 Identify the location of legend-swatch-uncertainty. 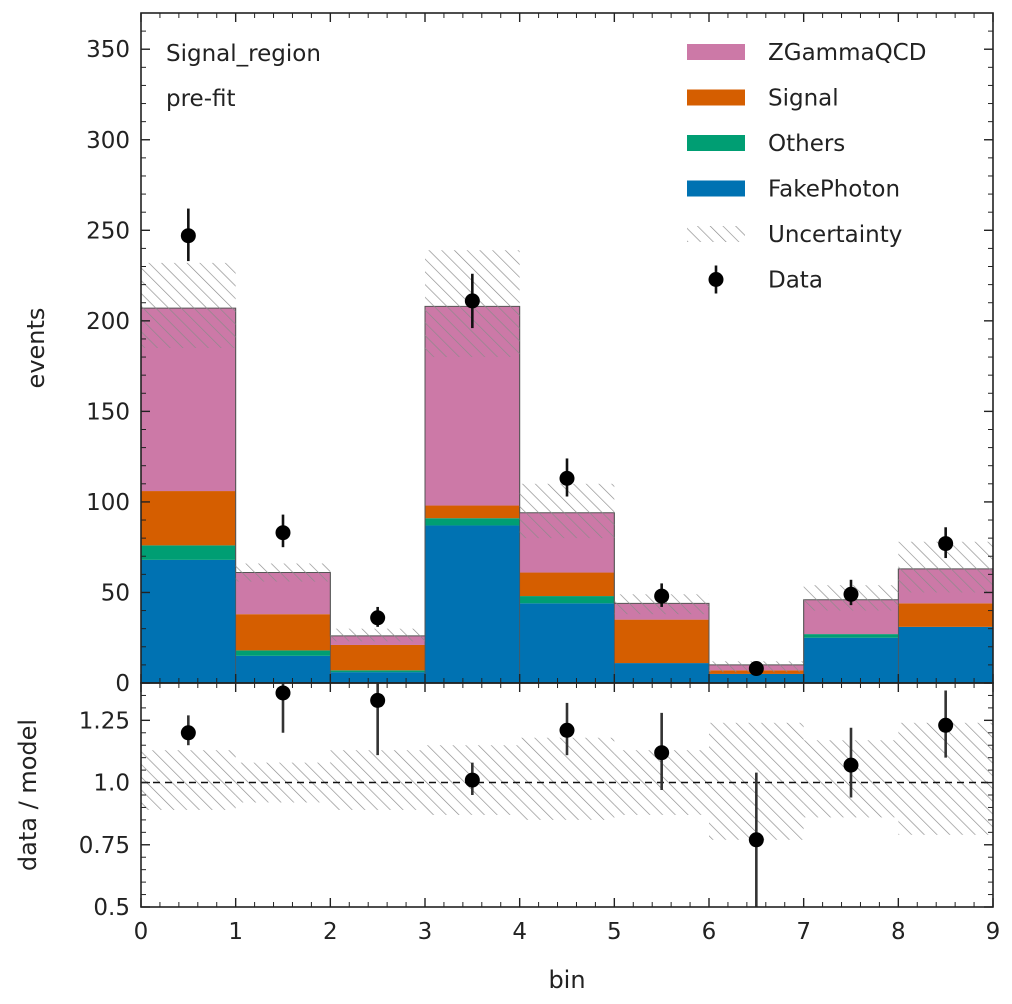
(716, 234).